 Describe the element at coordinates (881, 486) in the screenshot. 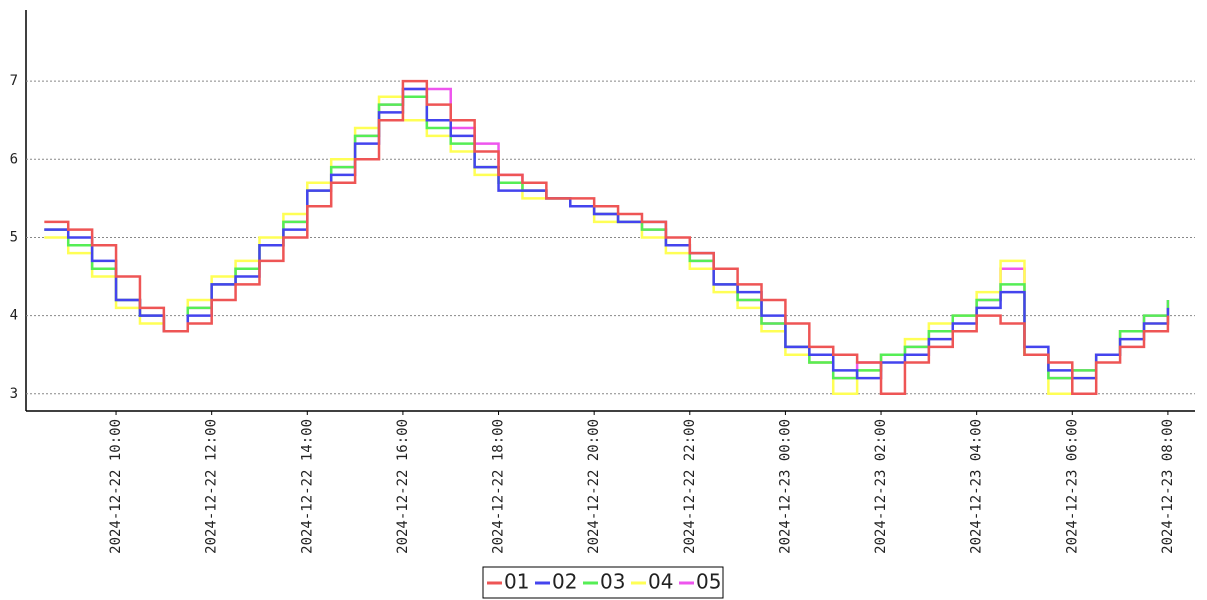

I see `x-tick-label: 2024-12-23 02:00` at that location.